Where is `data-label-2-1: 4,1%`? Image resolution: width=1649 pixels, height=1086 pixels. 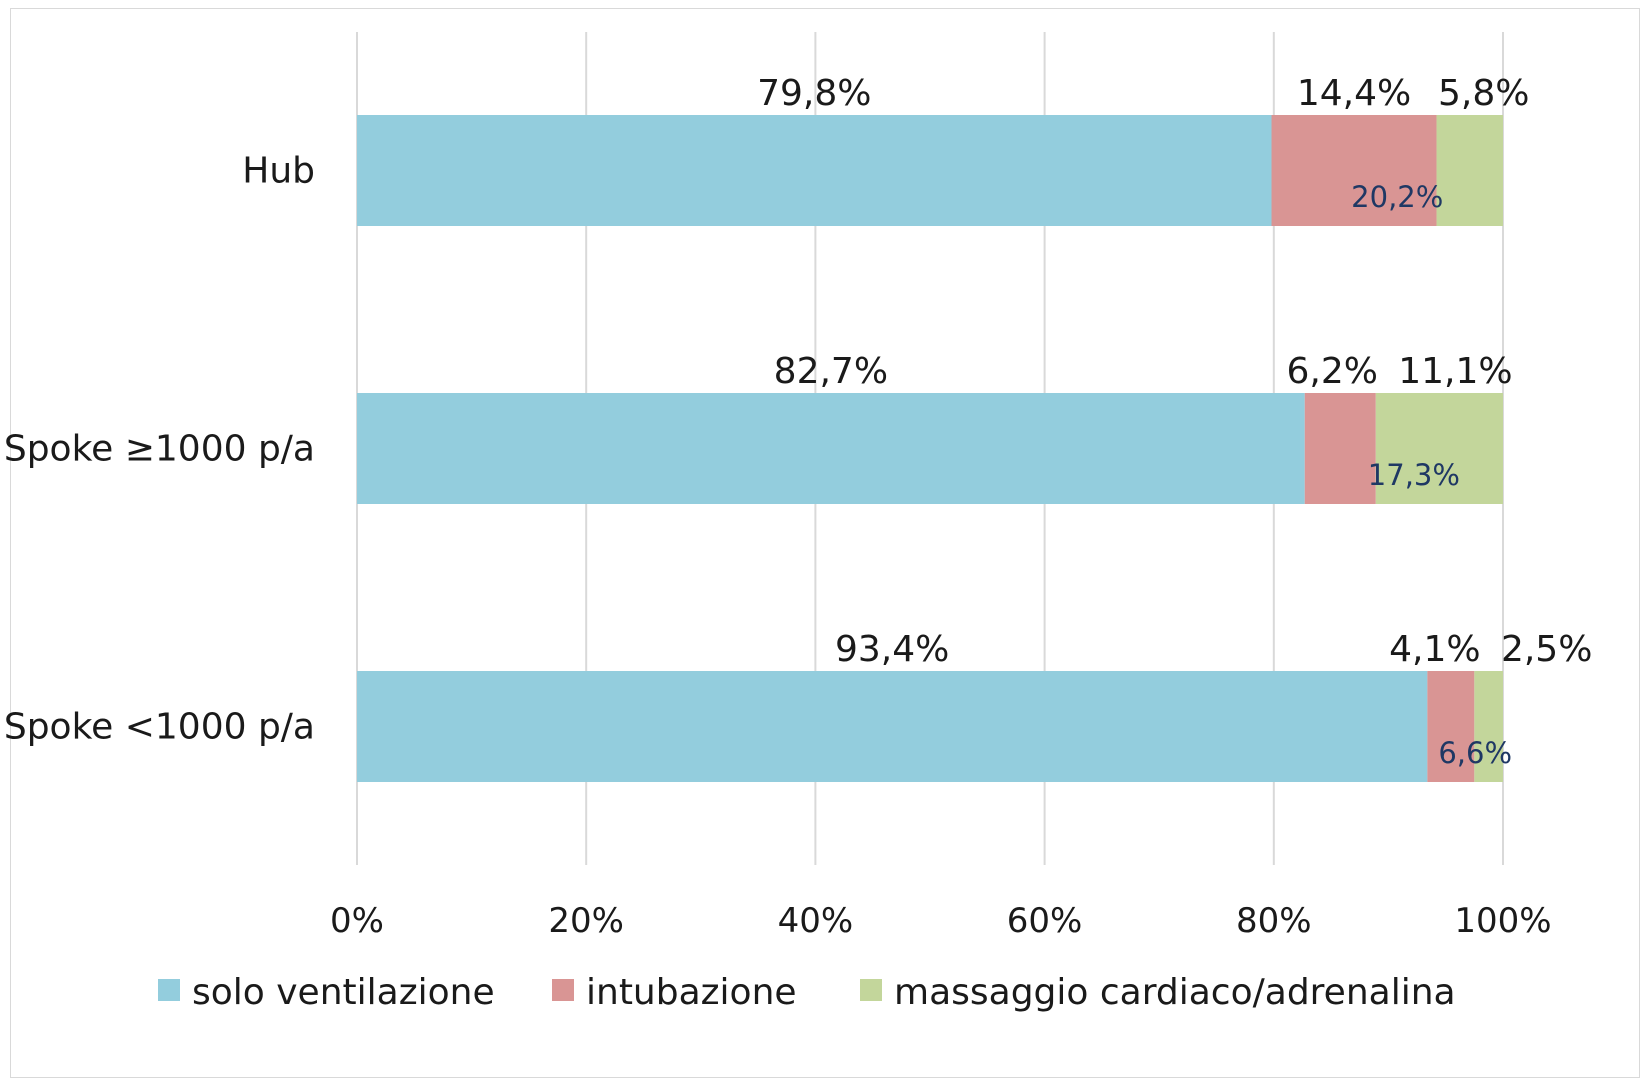
data-label-2-1: 4,1% is located at coordinates (1434, 649).